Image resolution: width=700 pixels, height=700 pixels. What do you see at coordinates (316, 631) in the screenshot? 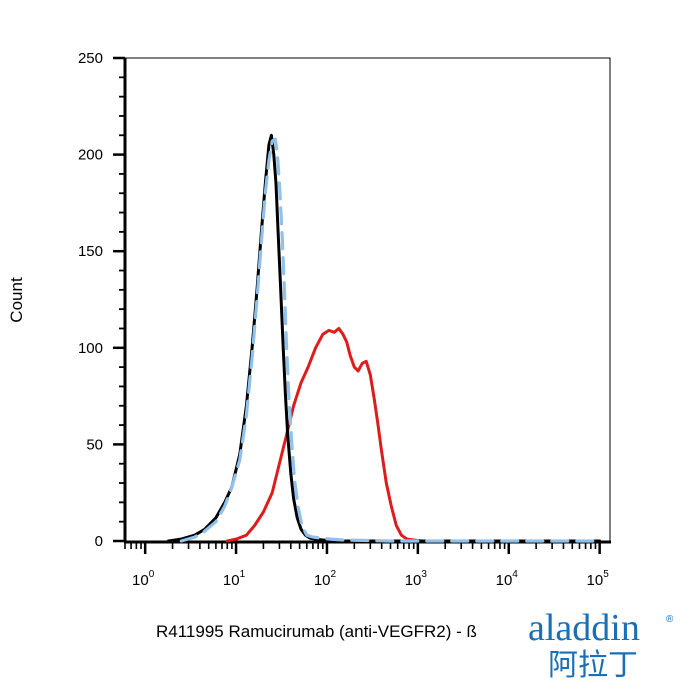
I see `x-axis-title: R411995 Ramucirumab (anti-VEGFR2) - ß` at bounding box center [316, 631].